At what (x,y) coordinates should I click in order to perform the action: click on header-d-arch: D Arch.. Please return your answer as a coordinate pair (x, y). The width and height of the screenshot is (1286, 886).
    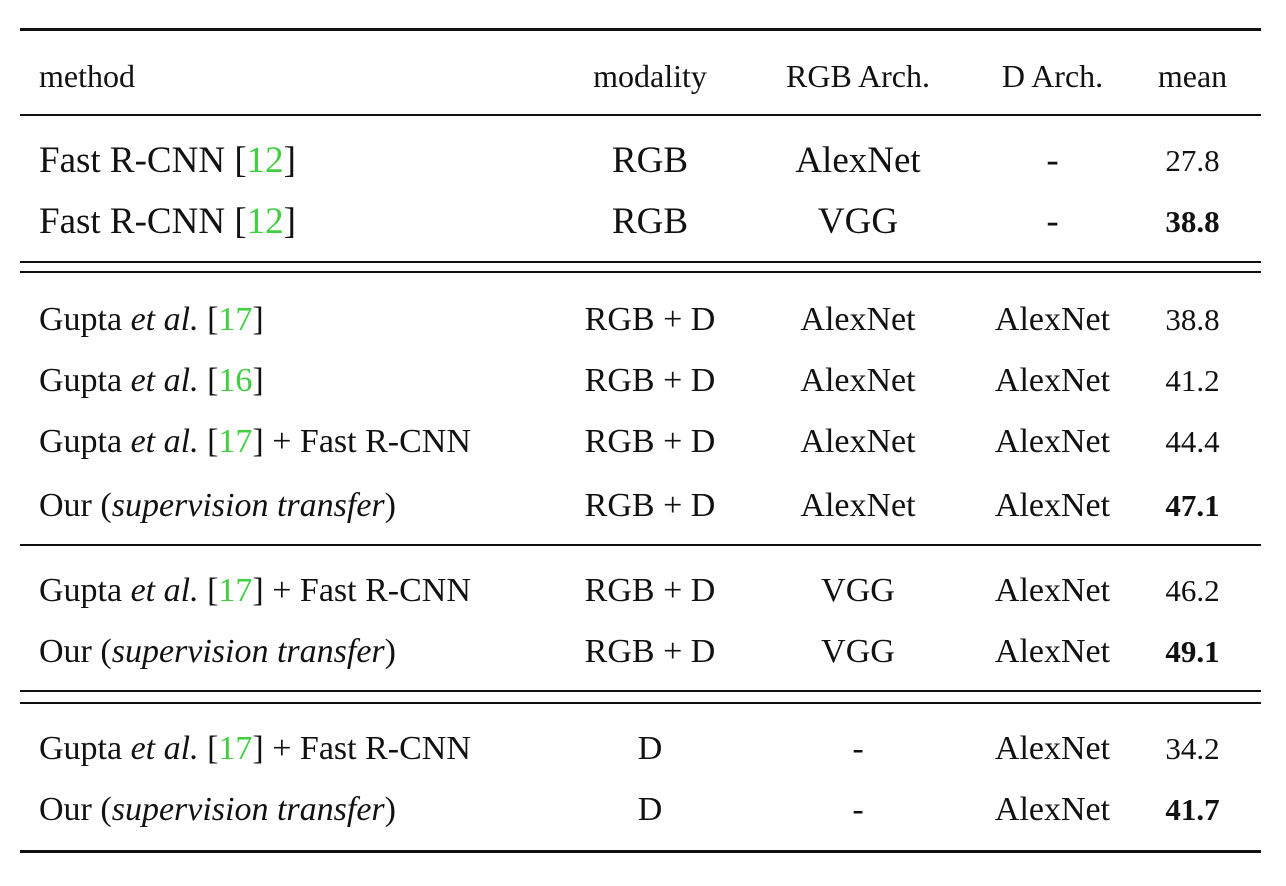
    Looking at the image, I should click on (1052, 76).